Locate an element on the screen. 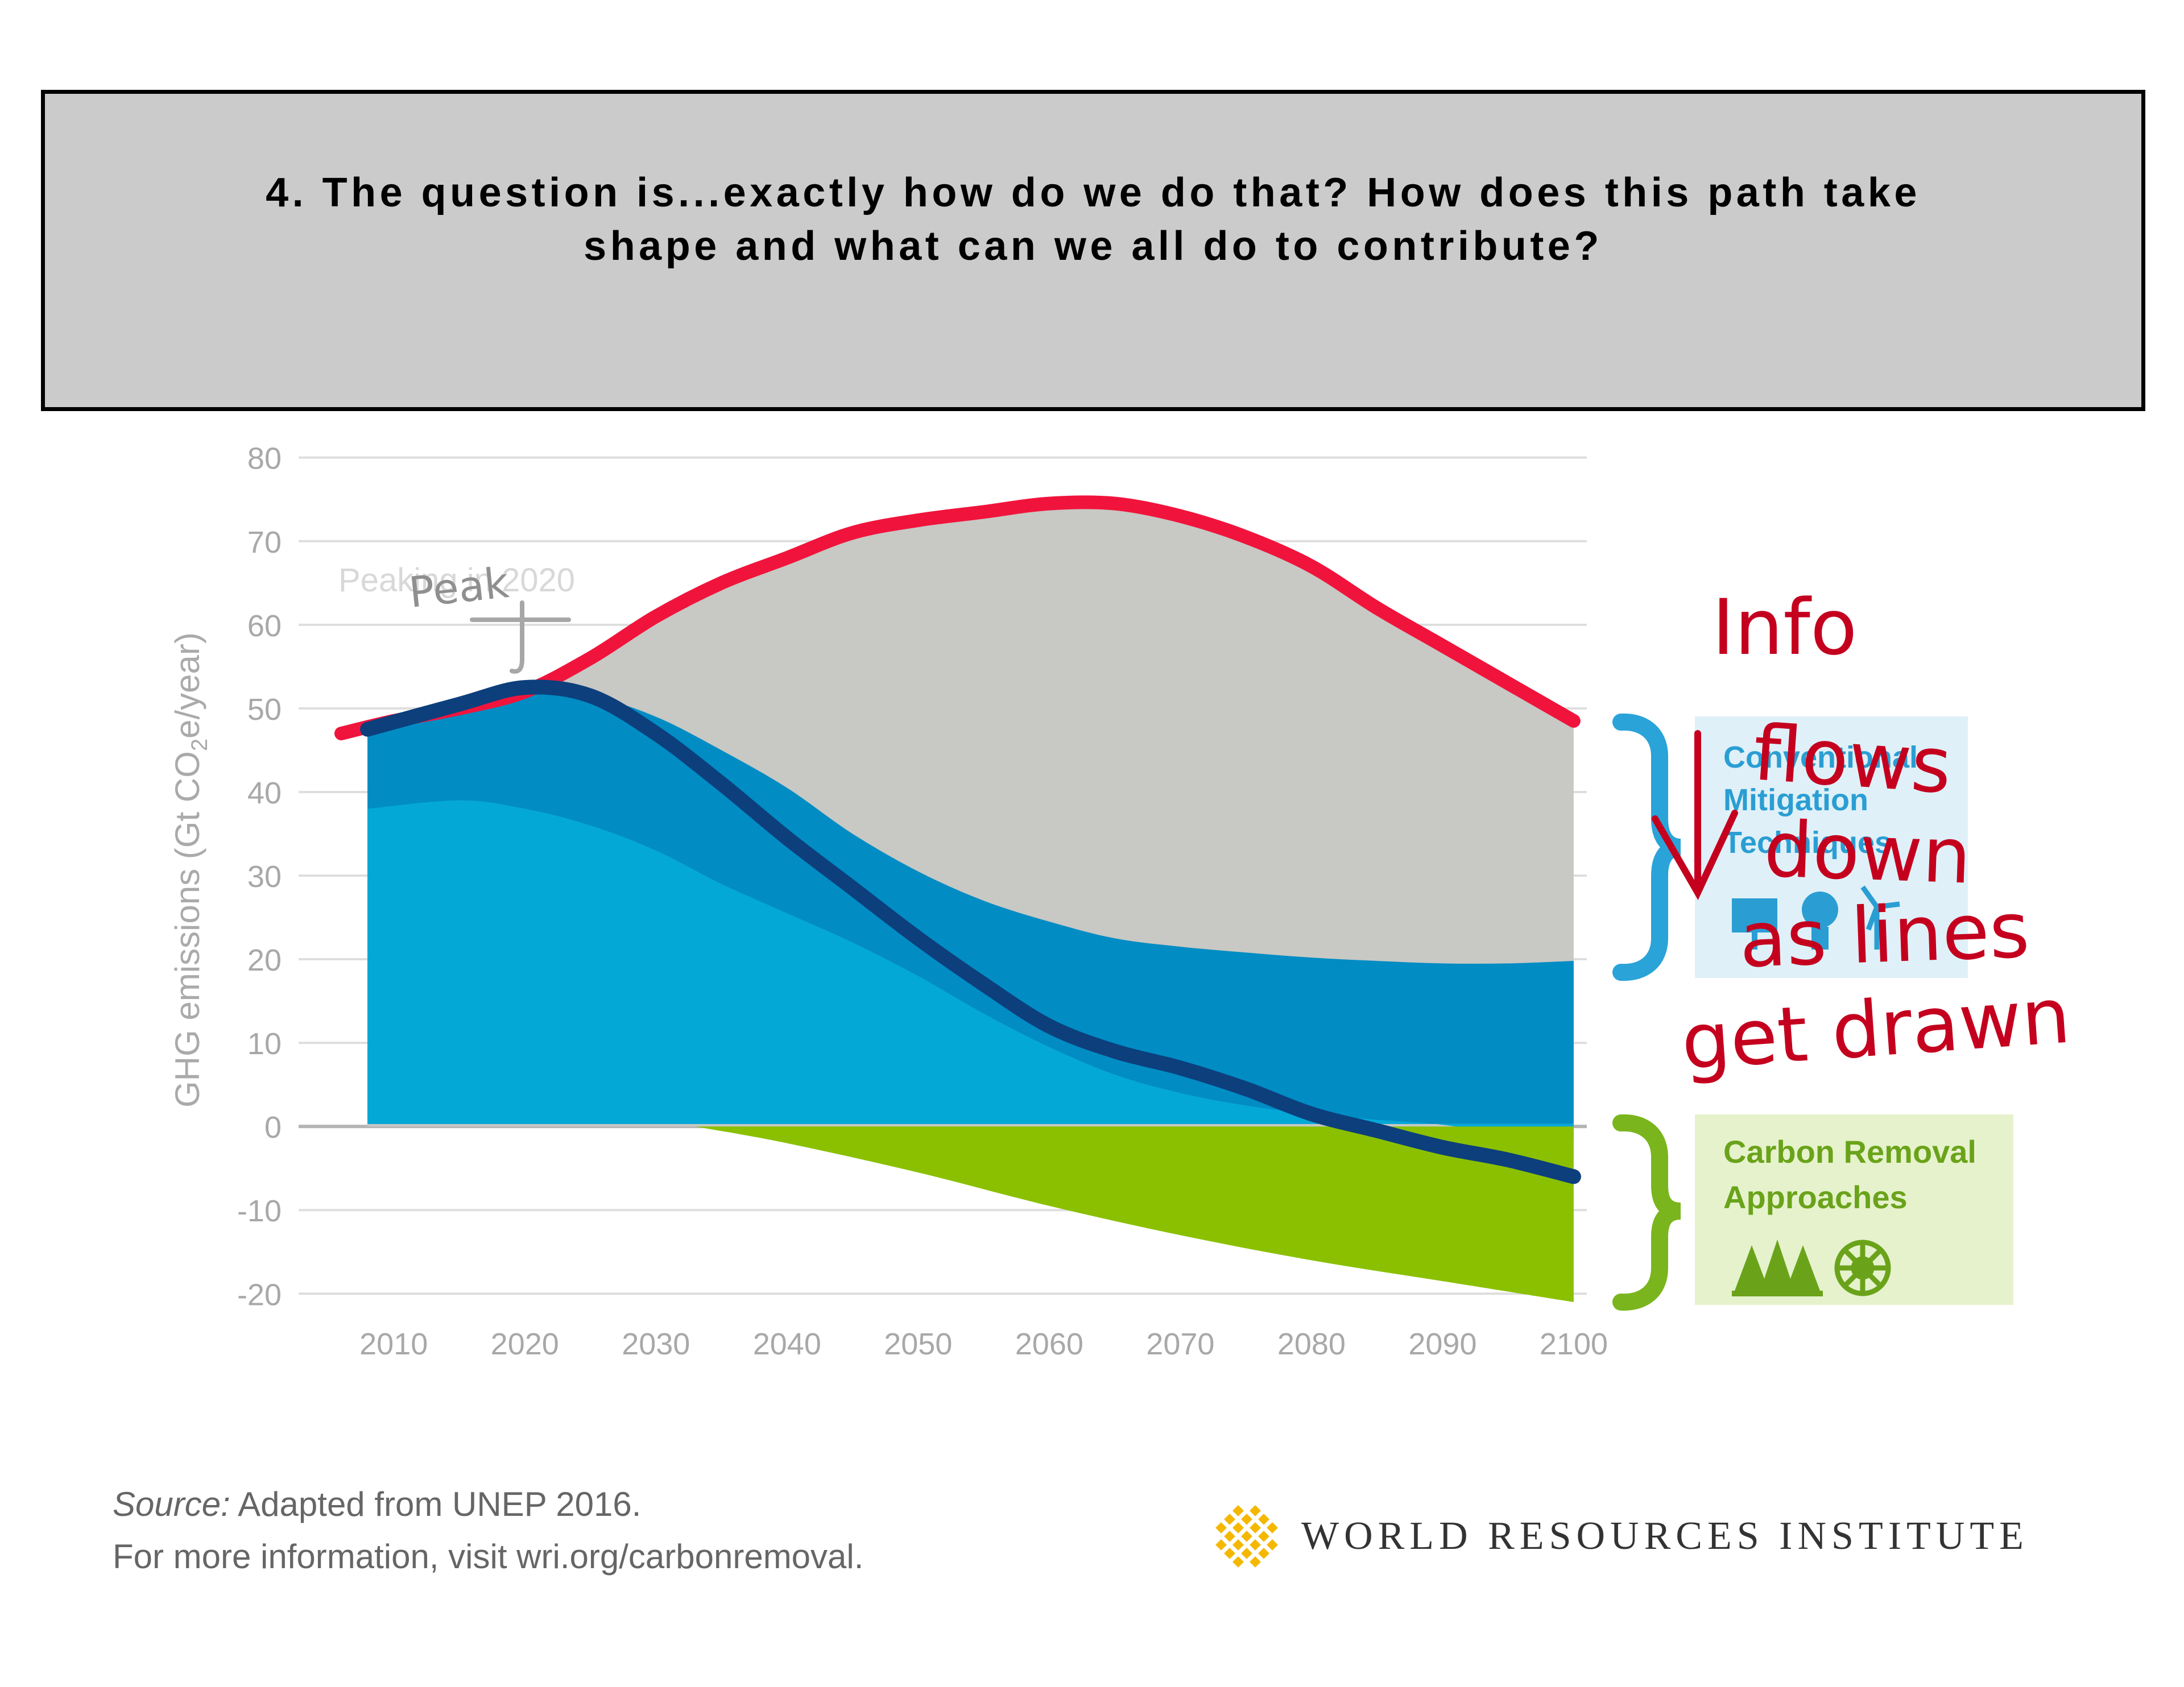 This screenshot has height=1687, width=2184. mitigation-area-light is located at coordinates (970, 969).